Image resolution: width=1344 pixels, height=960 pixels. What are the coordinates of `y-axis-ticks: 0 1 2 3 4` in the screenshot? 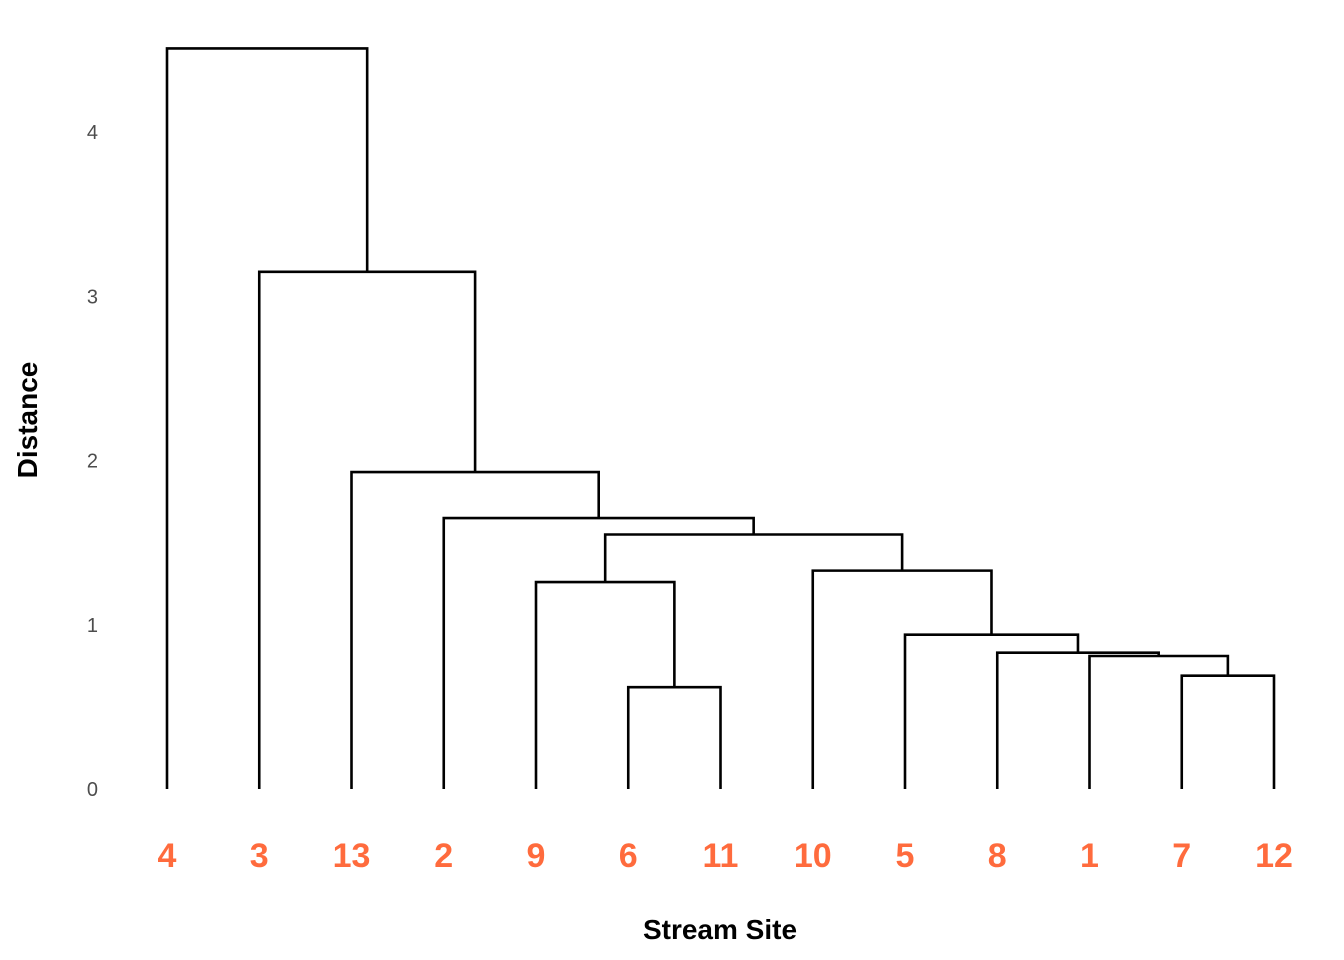 It's located at (92, 461).